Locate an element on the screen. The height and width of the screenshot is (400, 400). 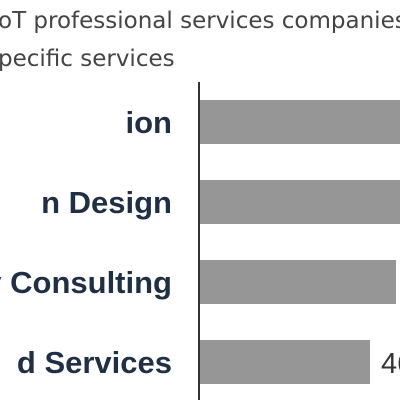
chart-subtitle-line-2: pecific services is located at coordinates (87, 59).